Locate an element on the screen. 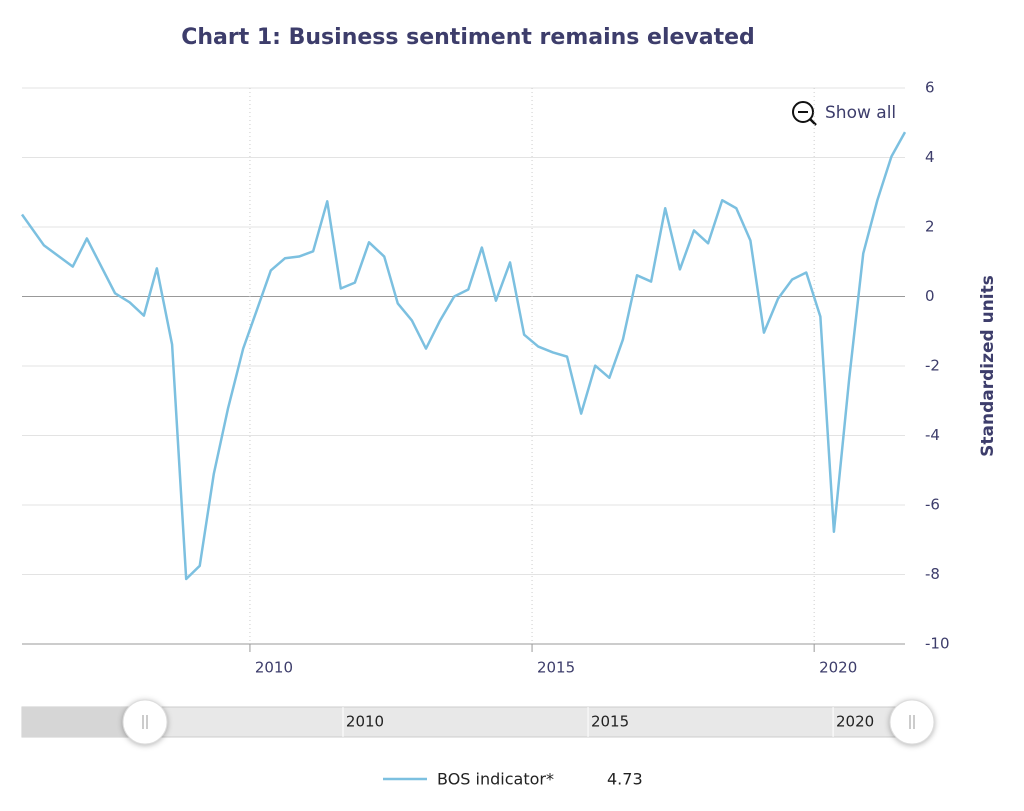 This screenshot has width=1024, height=811. y-tick-label: 0 is located at coordinates (930, 296).